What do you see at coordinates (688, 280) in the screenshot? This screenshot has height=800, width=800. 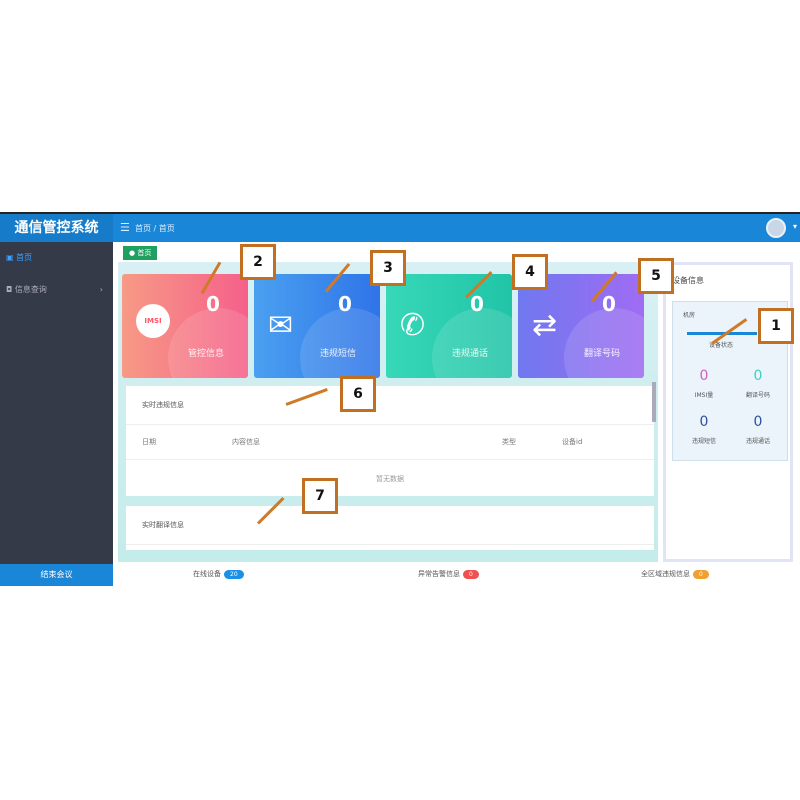 I see `panel-title: 设备信息` at bounding box center [688, 280].